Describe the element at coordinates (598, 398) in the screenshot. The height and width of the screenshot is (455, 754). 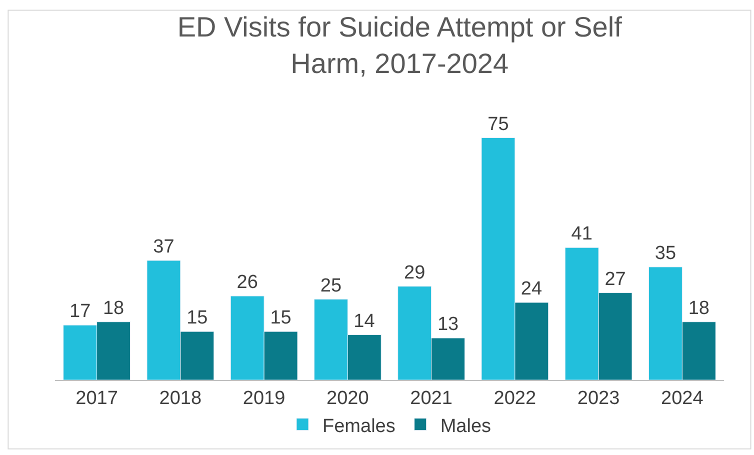
I see `x-tick-label: 2023` at that location.